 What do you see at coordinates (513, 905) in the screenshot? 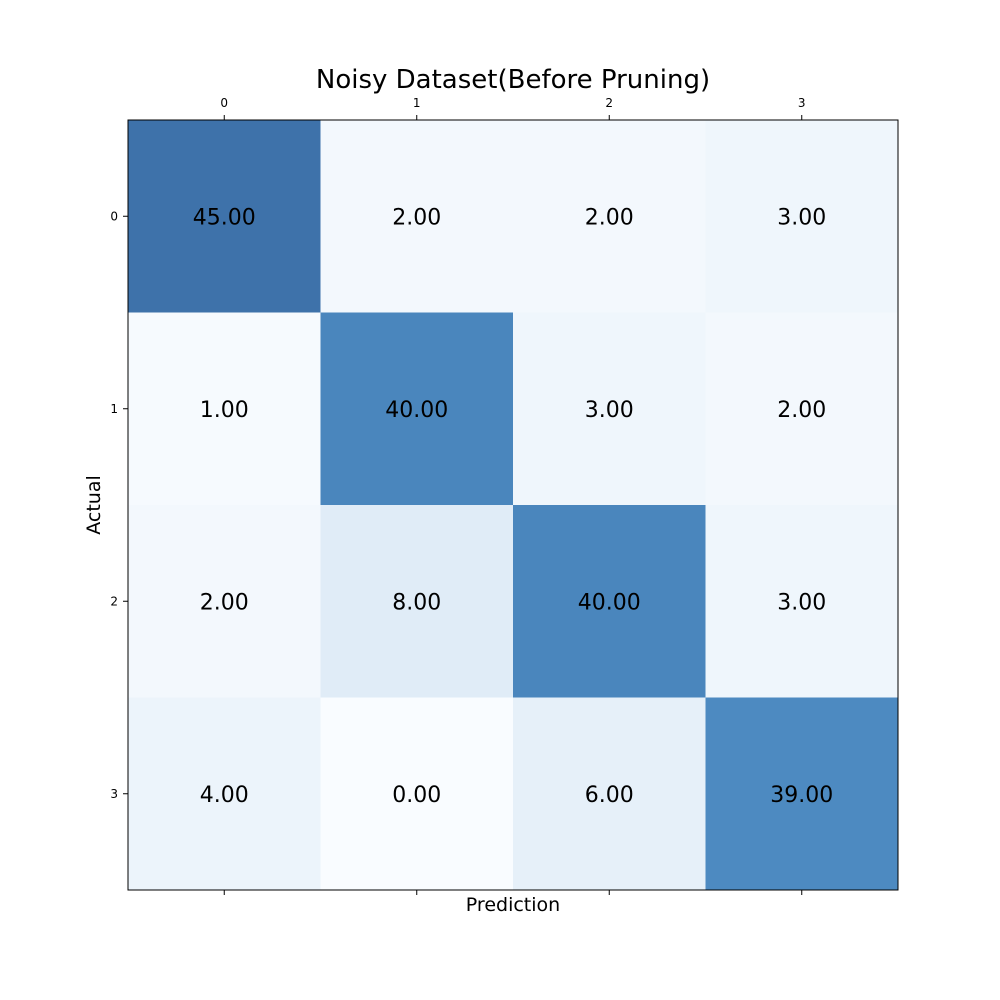
I see `x-axis-title: Prediction` at bounding box center [513, 905].